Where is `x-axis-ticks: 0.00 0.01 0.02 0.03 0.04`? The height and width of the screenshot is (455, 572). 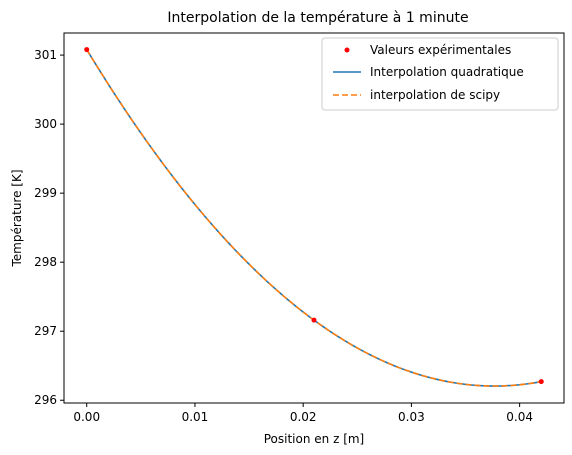
x-axis-ticks: 0.00 0.01 0.02 0.03 0.04 is located at coordinates (303, 413).